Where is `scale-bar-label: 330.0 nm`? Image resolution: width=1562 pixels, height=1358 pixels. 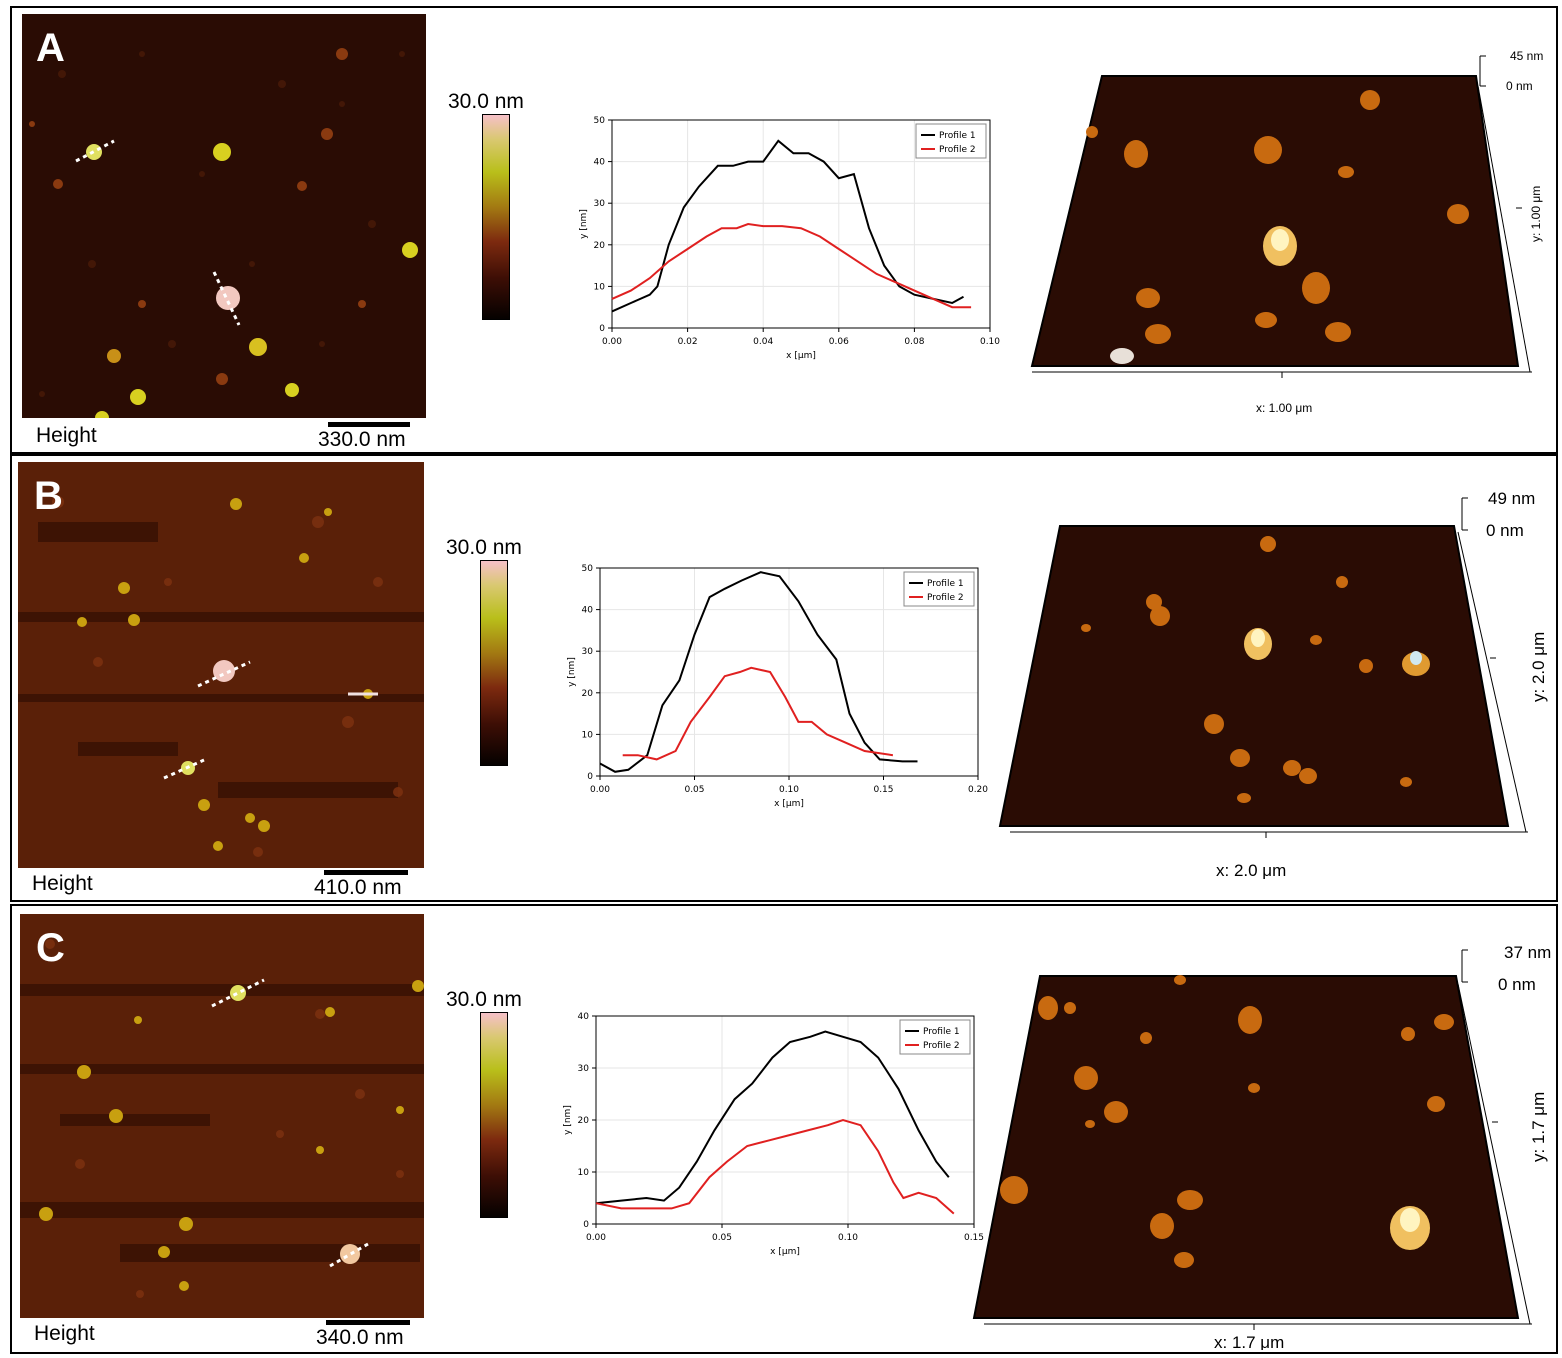 scale-bar-label: 330.0 nm is located at coordinates (362, 439).